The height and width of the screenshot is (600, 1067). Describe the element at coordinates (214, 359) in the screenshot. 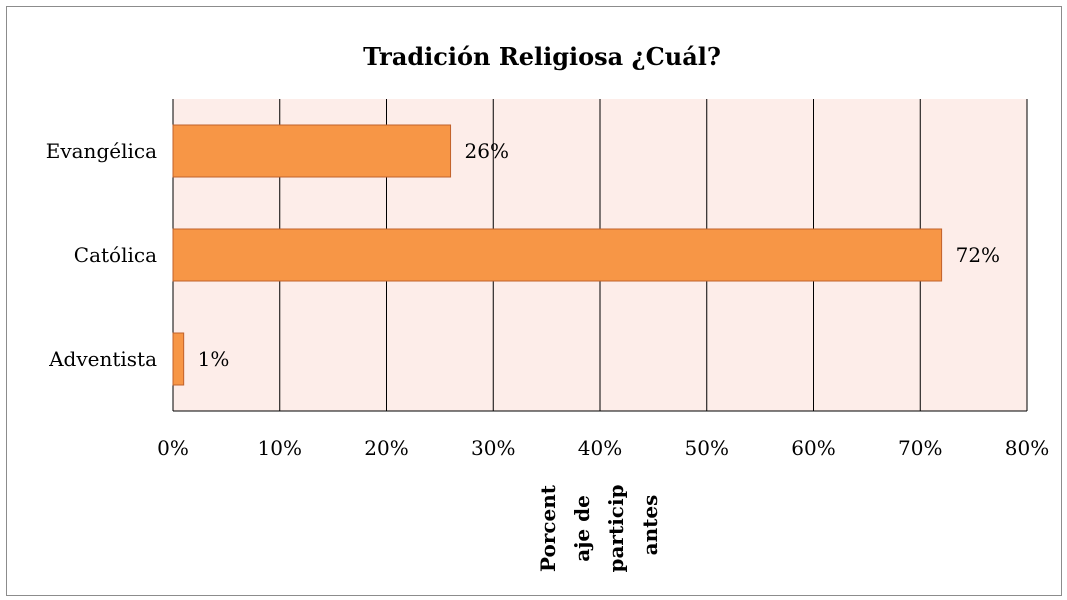

I see `data-label: 1%` at that location.